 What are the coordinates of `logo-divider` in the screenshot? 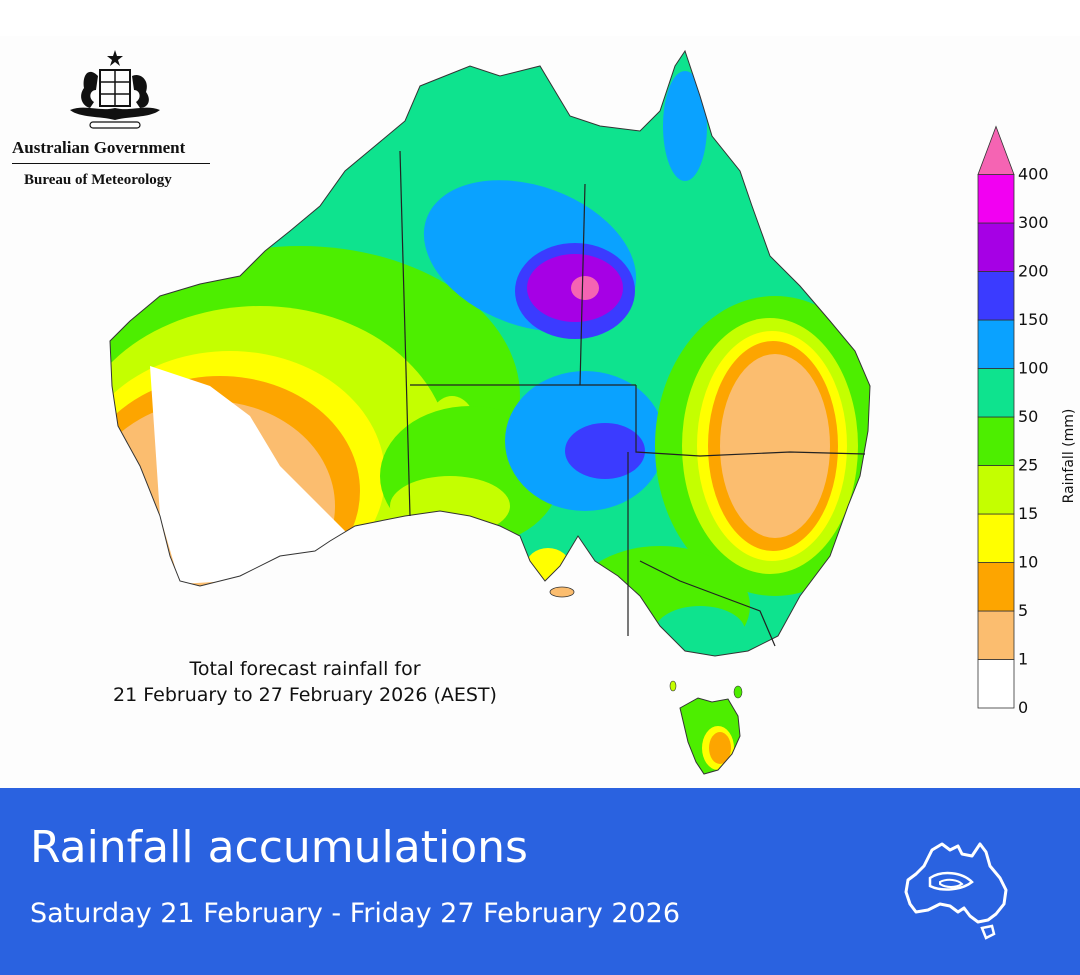 It's located at (111, 163).